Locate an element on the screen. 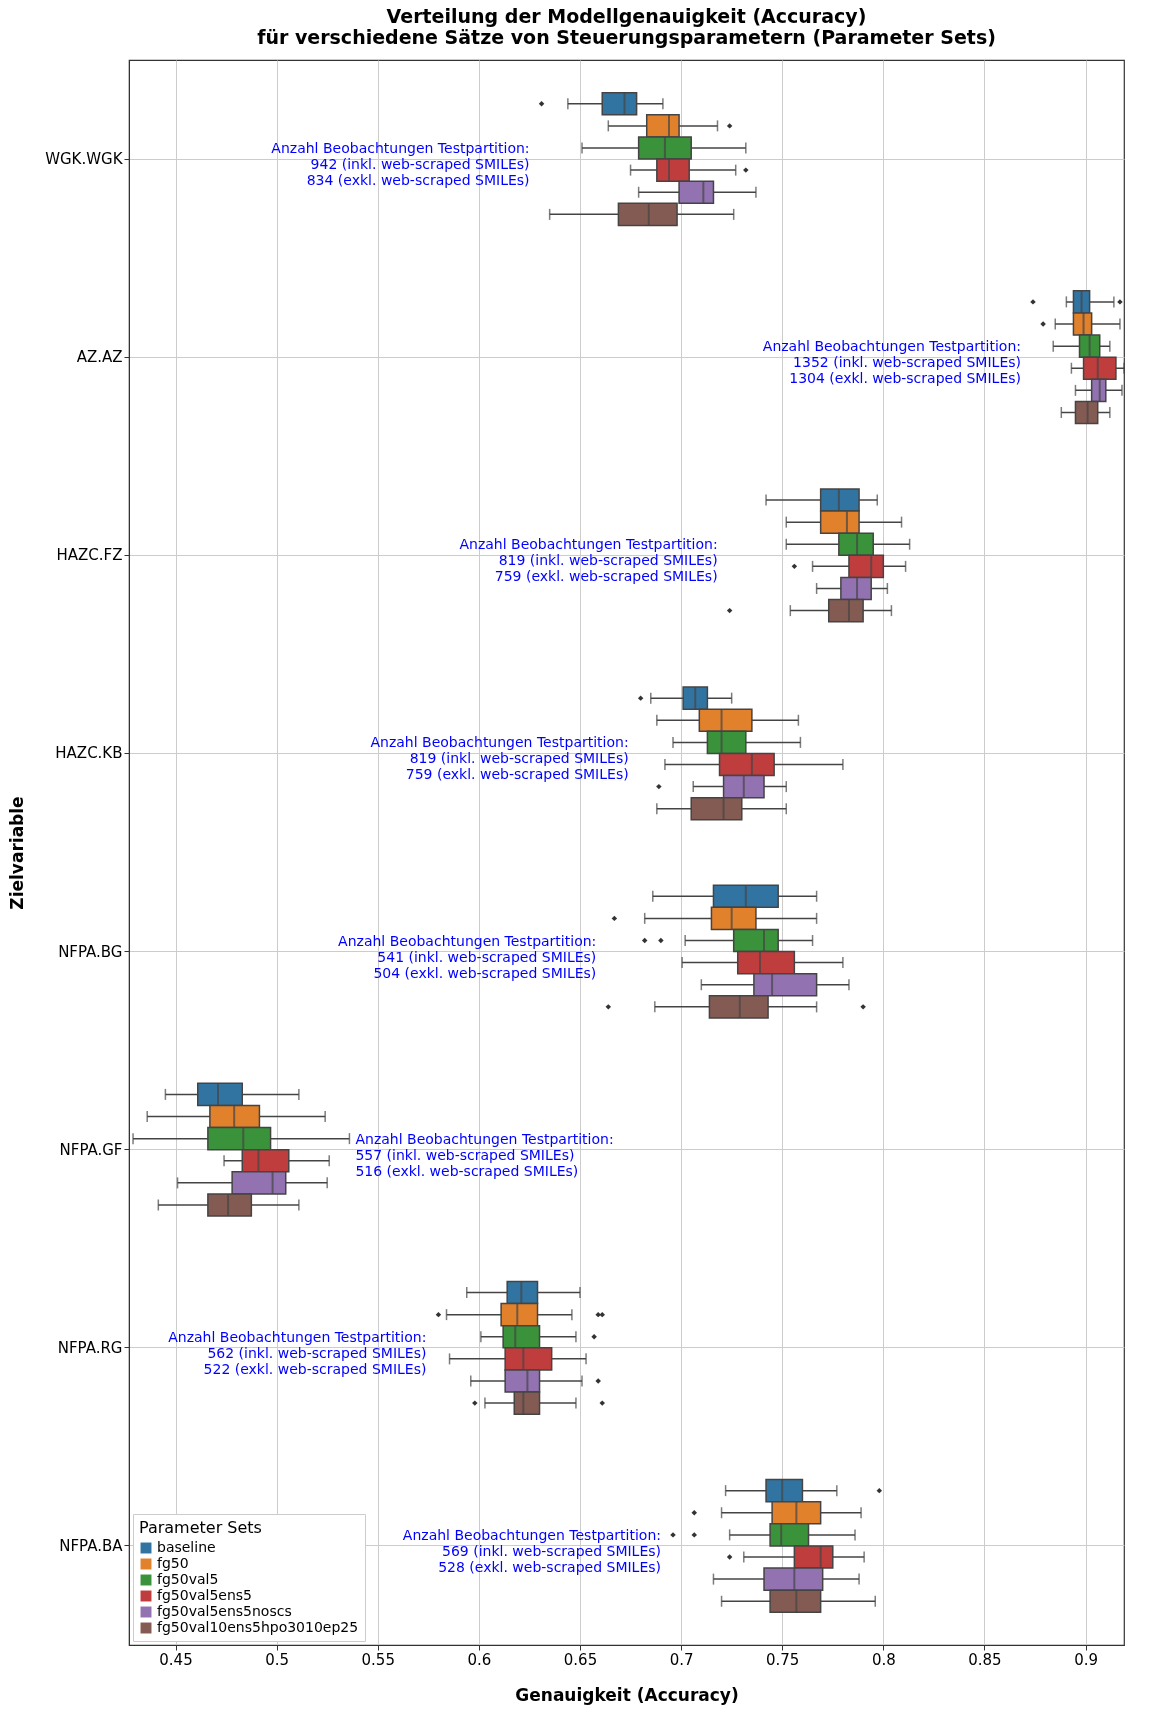  x-tick-label: 0.75 is located at coordinates (783, 1659).